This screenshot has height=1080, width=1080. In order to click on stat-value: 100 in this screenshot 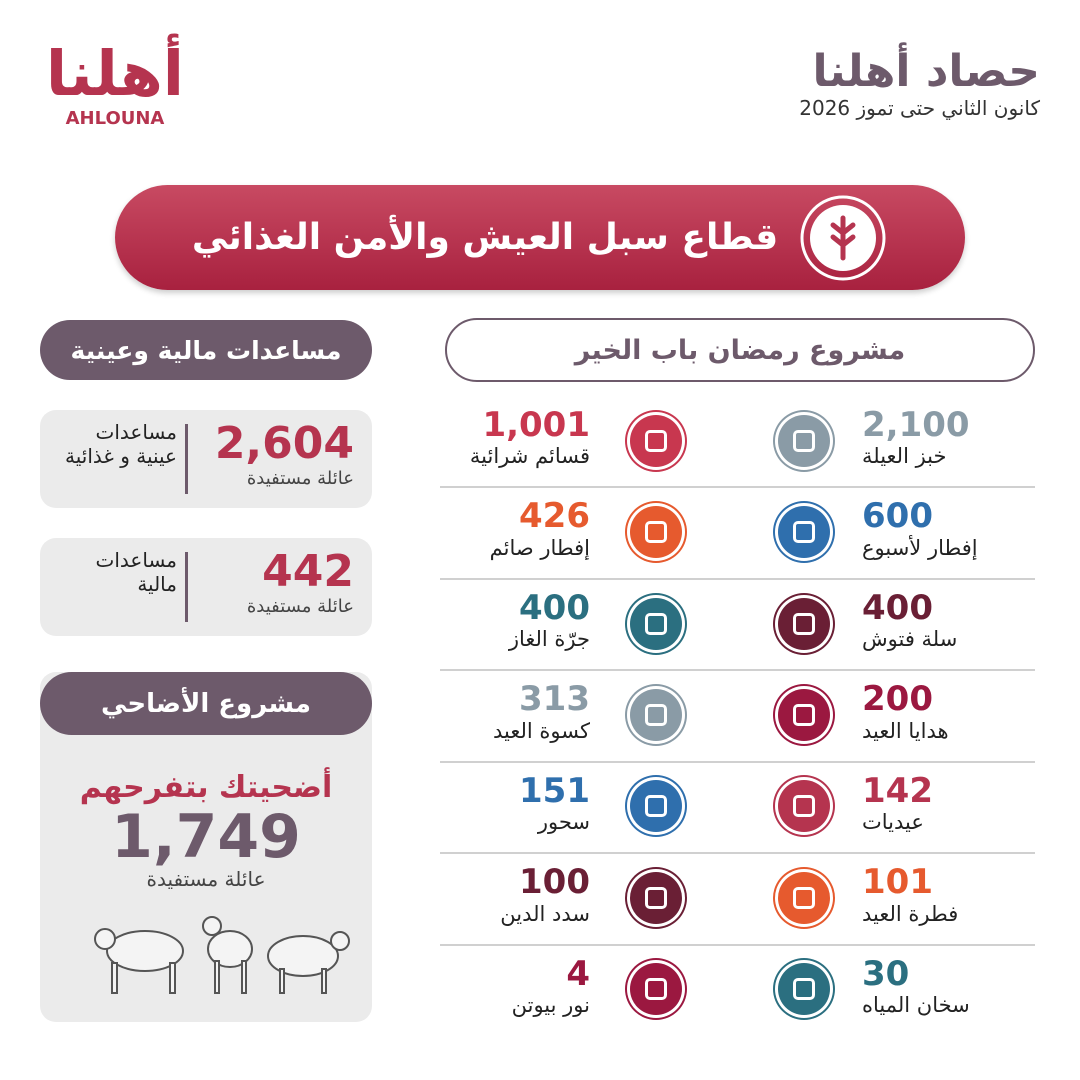, I will do `click(554, 882)`.